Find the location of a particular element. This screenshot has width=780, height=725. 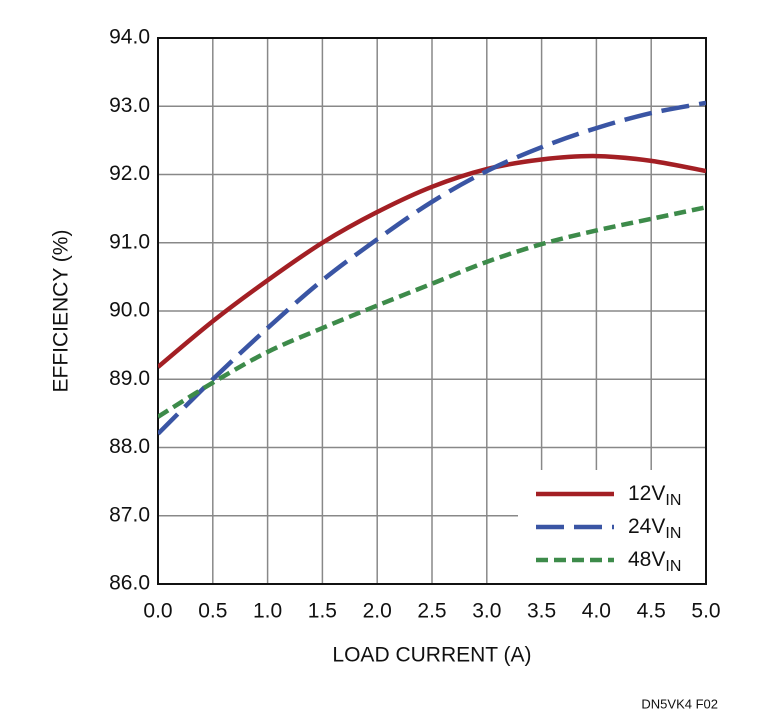

legend-label: 12VIN is located at coordinates (654, 496).